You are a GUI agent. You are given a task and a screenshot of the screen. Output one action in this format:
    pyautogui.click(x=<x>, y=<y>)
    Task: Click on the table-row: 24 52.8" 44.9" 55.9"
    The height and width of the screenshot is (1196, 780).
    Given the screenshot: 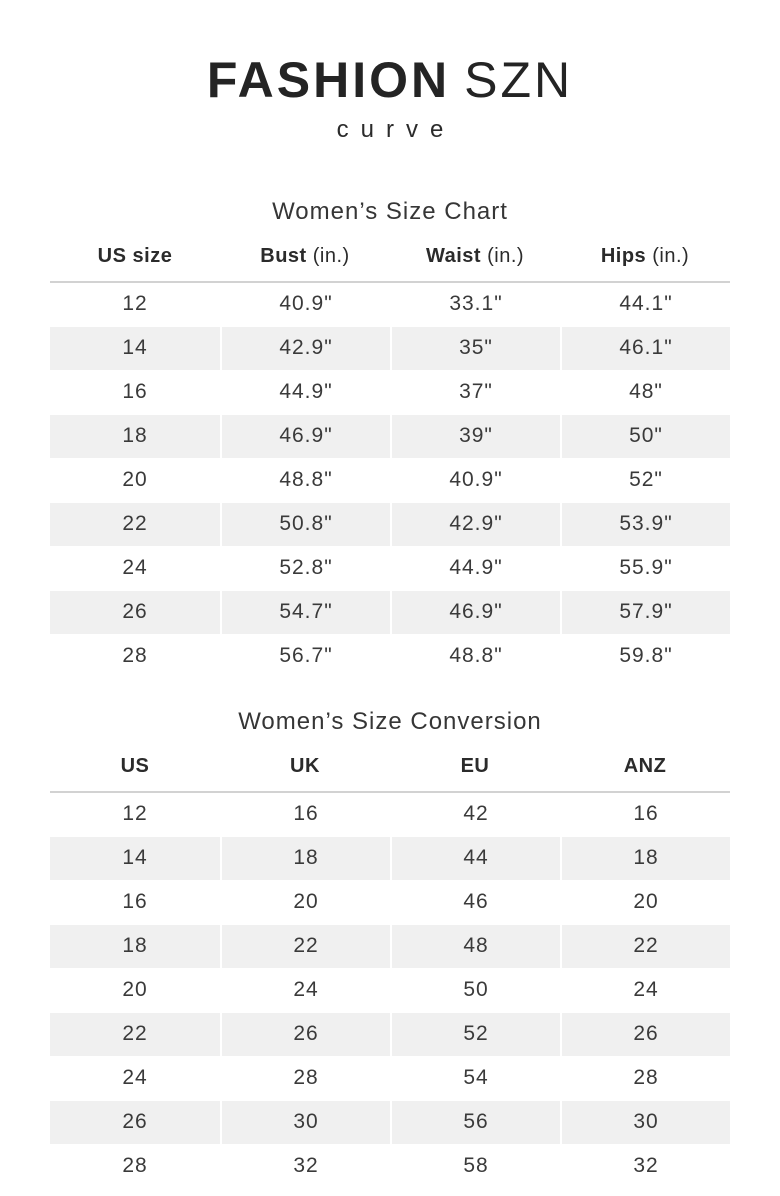 What is the action you would take?
    pyautogui.click(x=390, y=568)
    